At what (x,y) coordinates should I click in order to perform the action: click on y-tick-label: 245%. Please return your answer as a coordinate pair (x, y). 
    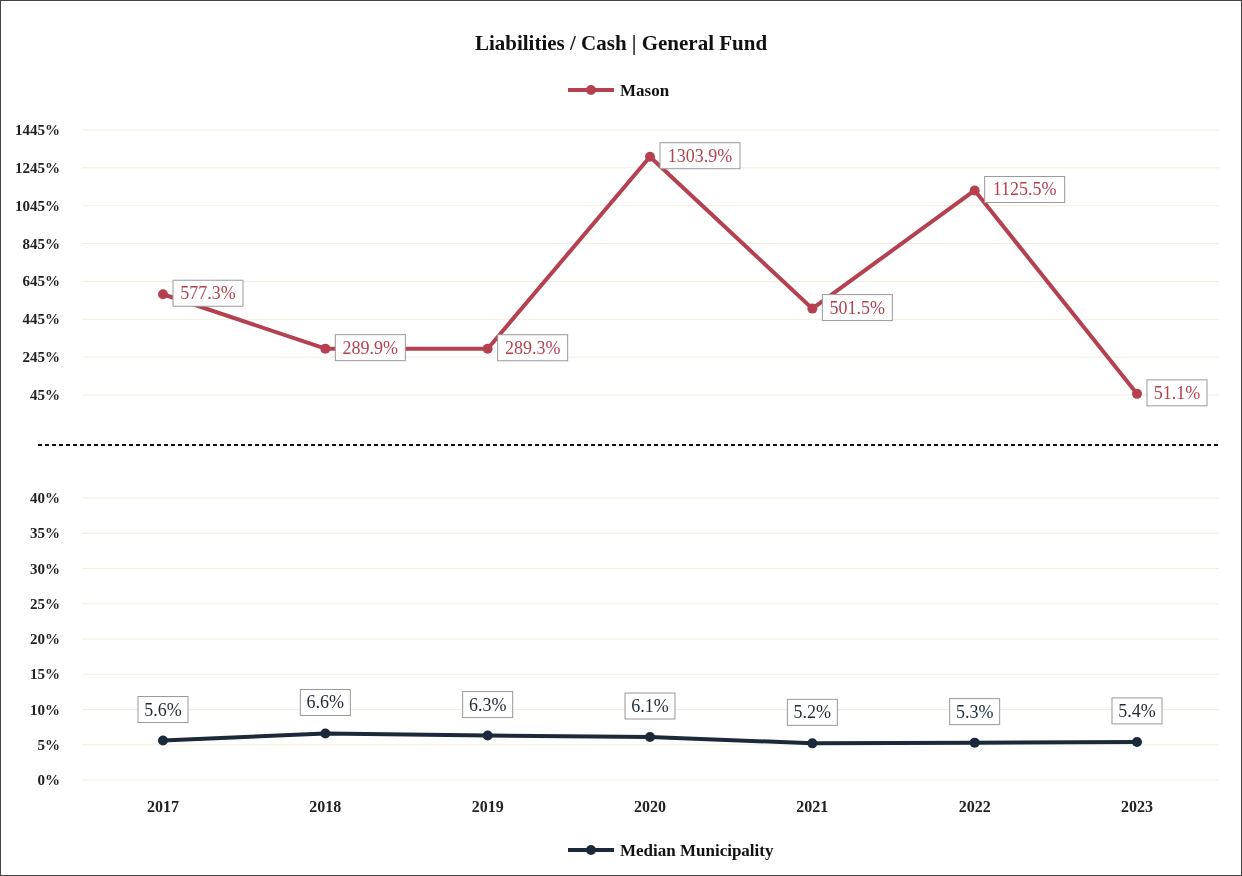
    Looking at the image, I should click on (41, 357).